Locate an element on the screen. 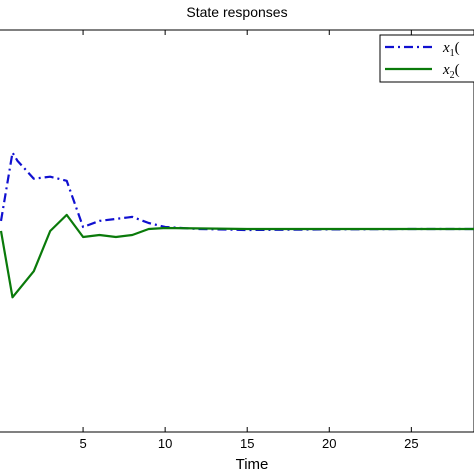 The height and width of the screenshot is (474, 474). legend-label-2: x2( is located at coordinates (451, 71).